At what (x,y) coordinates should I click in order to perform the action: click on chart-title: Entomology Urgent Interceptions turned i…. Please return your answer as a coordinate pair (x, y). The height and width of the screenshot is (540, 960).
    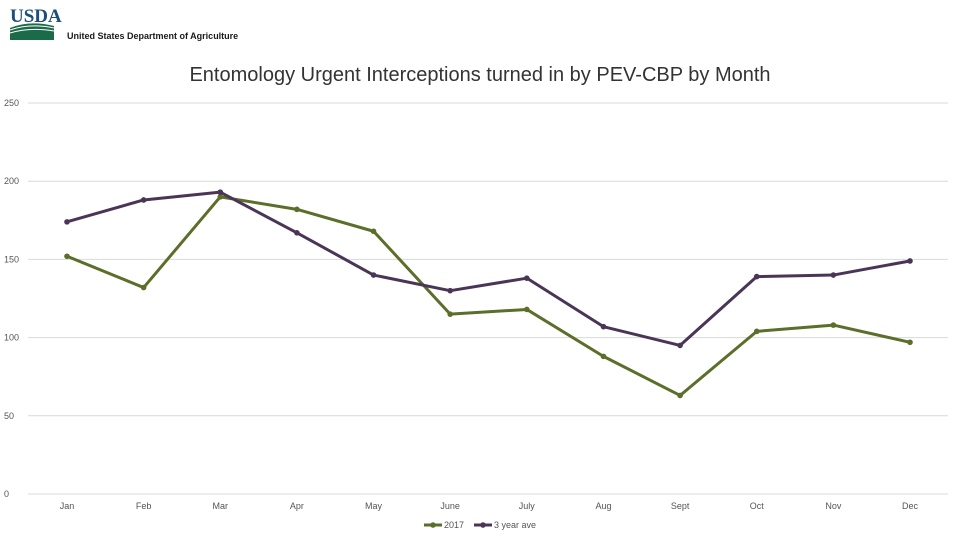
    Looking at the image, I should click on (480, 75).